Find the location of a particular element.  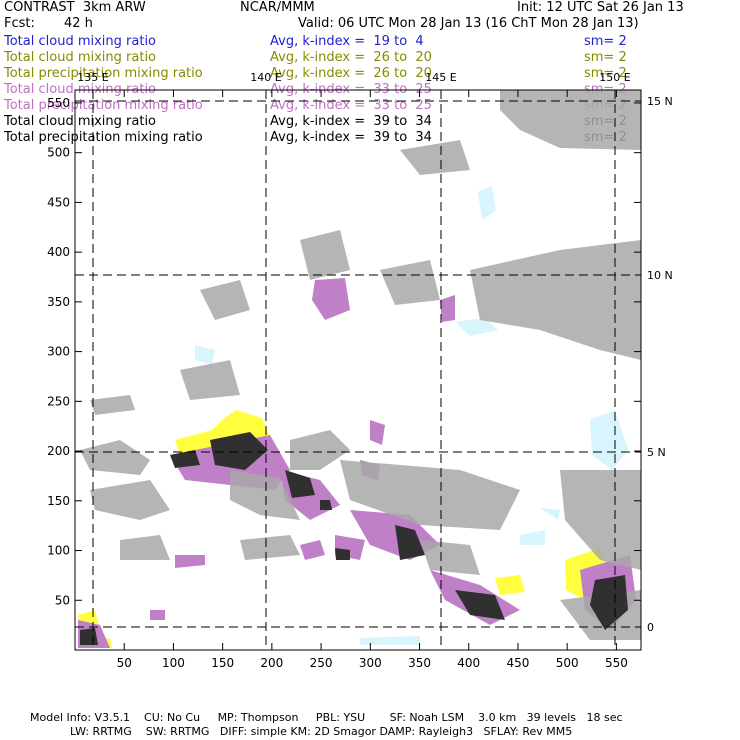

latitude-label: 10 N is located at coordinates (660, 275).